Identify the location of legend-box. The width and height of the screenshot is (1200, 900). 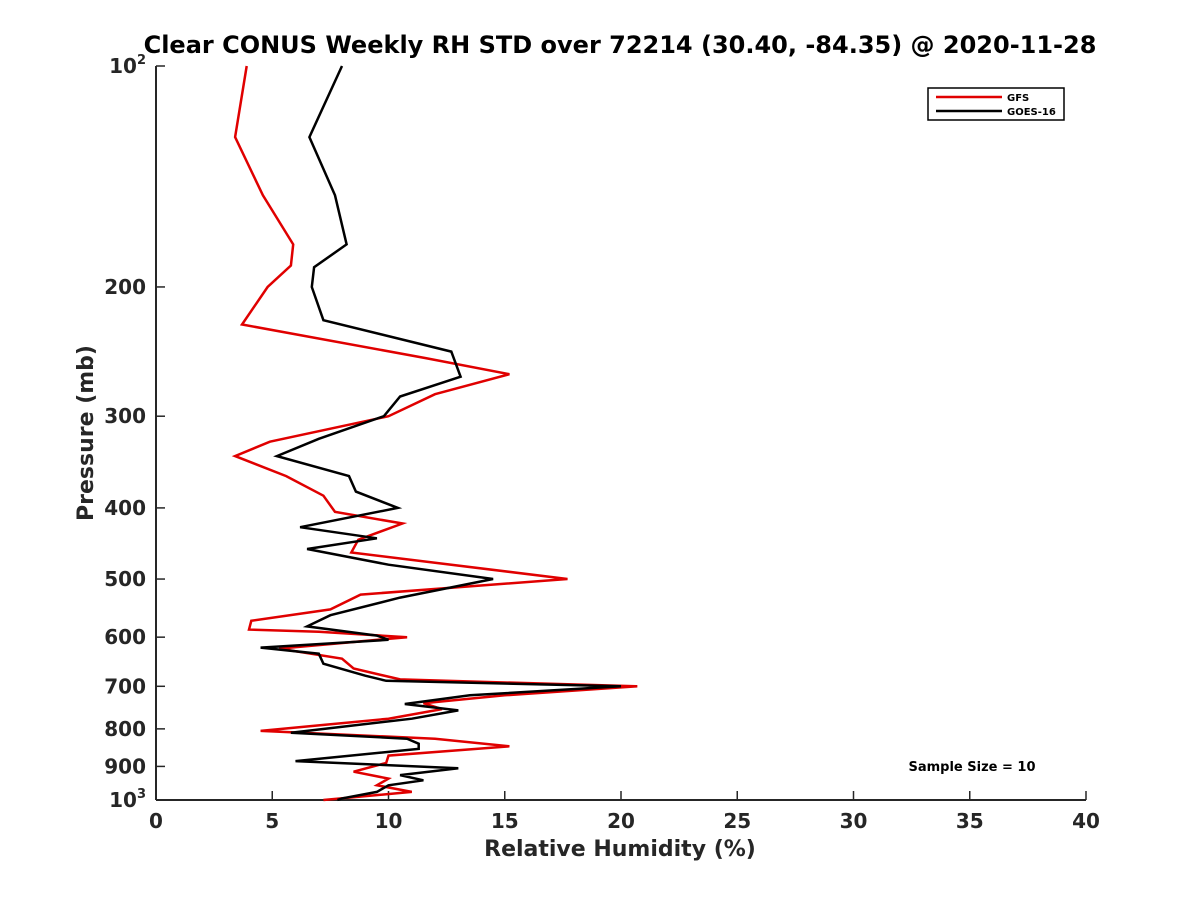
(996, 104).